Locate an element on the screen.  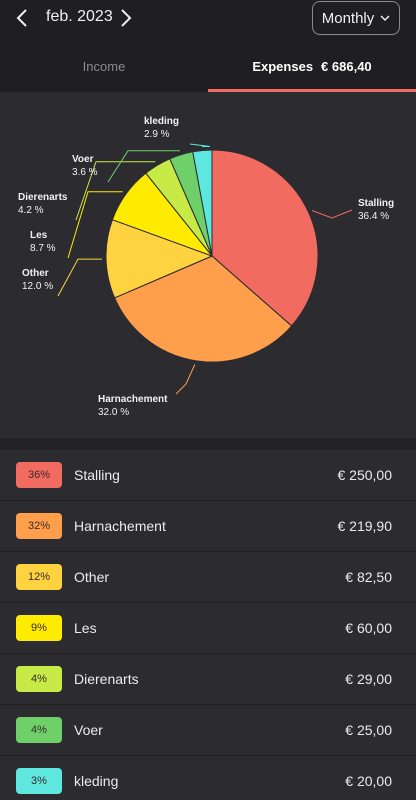
category-row: 4% Dierenarts € 29,00 is located at coordinates (208, 679).